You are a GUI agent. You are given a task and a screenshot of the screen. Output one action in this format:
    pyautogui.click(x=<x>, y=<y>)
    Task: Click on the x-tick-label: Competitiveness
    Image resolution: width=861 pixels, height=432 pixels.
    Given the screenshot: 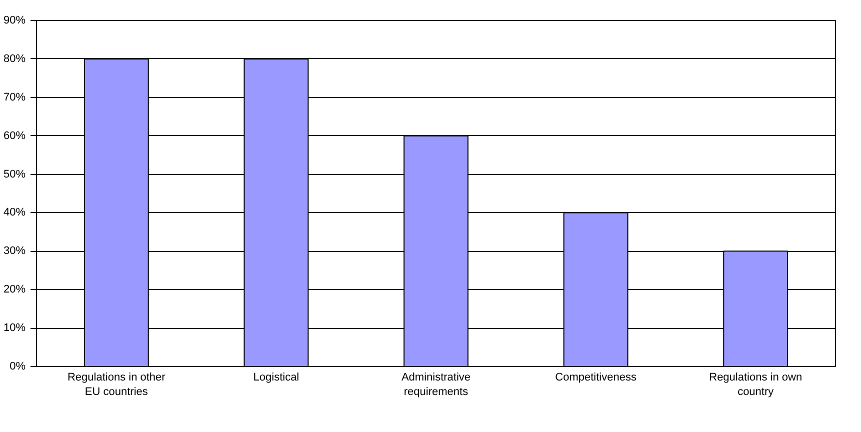 What is the action you would take?
    pyautogui.click(x=596, y=378)
    